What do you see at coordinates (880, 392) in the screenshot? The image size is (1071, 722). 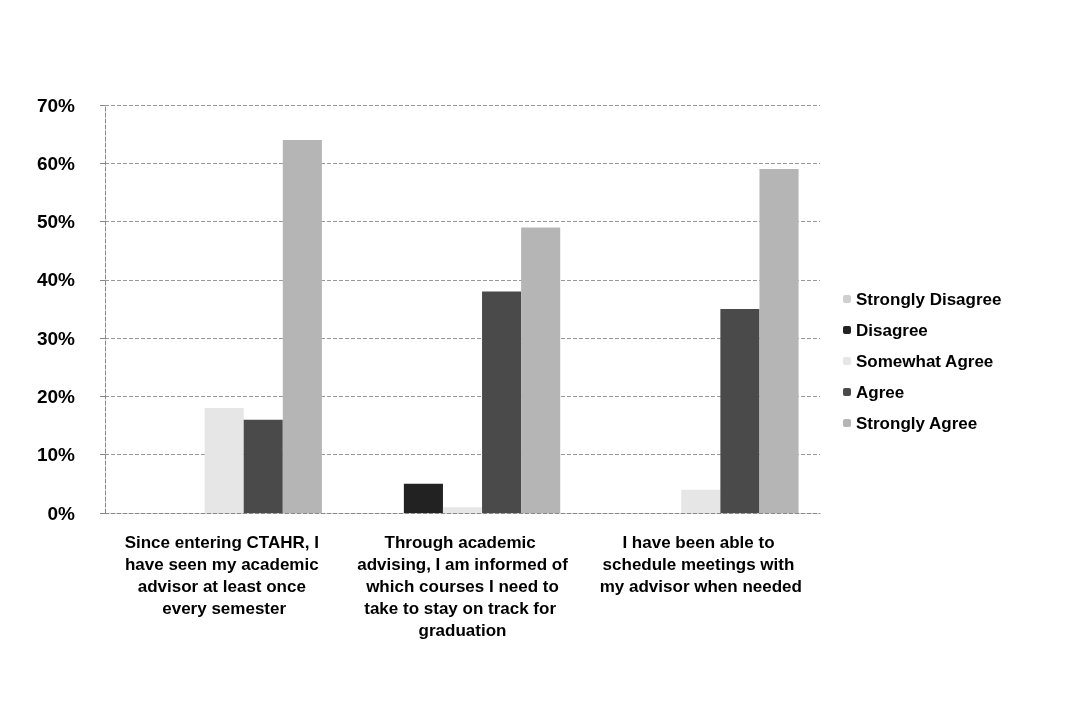 I see `legend-label: Agree` at bounding box center [880, 392].